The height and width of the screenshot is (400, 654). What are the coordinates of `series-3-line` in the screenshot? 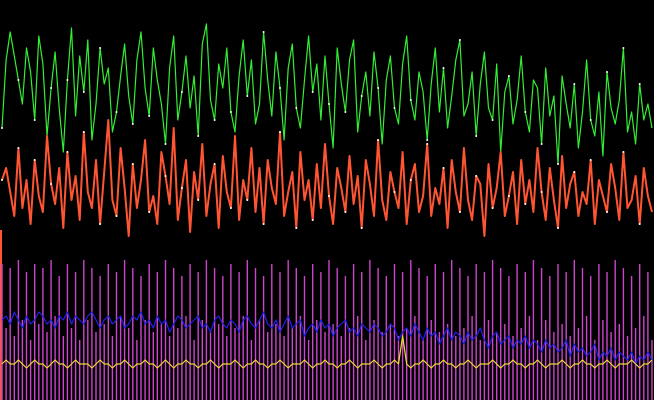 It's located at (327, 338).